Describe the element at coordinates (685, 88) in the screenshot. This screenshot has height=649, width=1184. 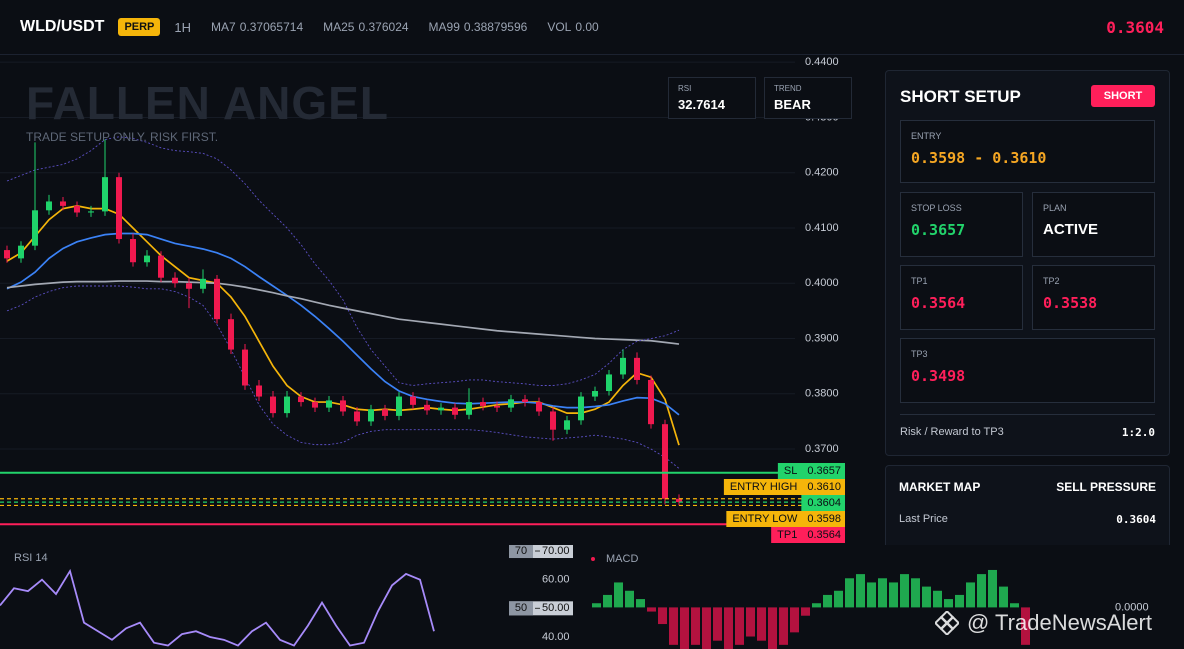
I see `indicator-label: RSI` at that location.